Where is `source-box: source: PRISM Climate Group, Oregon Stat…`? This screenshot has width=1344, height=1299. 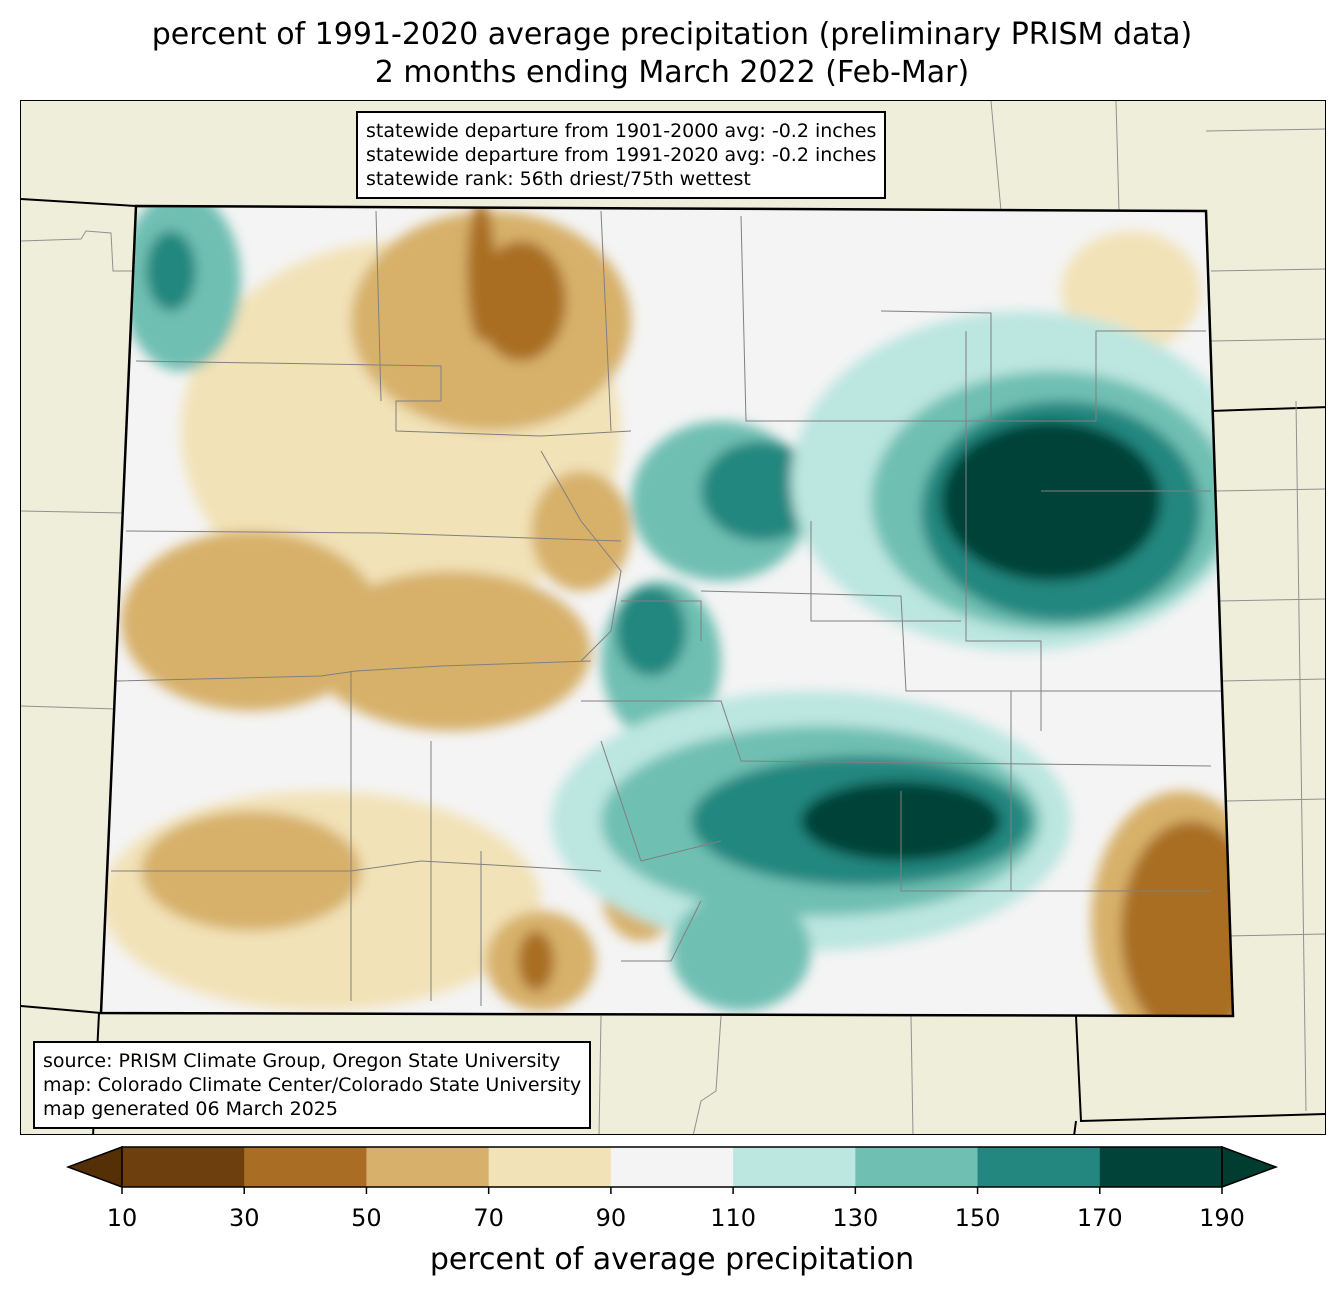
source-box: source: PRISM Climate Group, Oregon Stat… is located at coordinates (312, 1085).